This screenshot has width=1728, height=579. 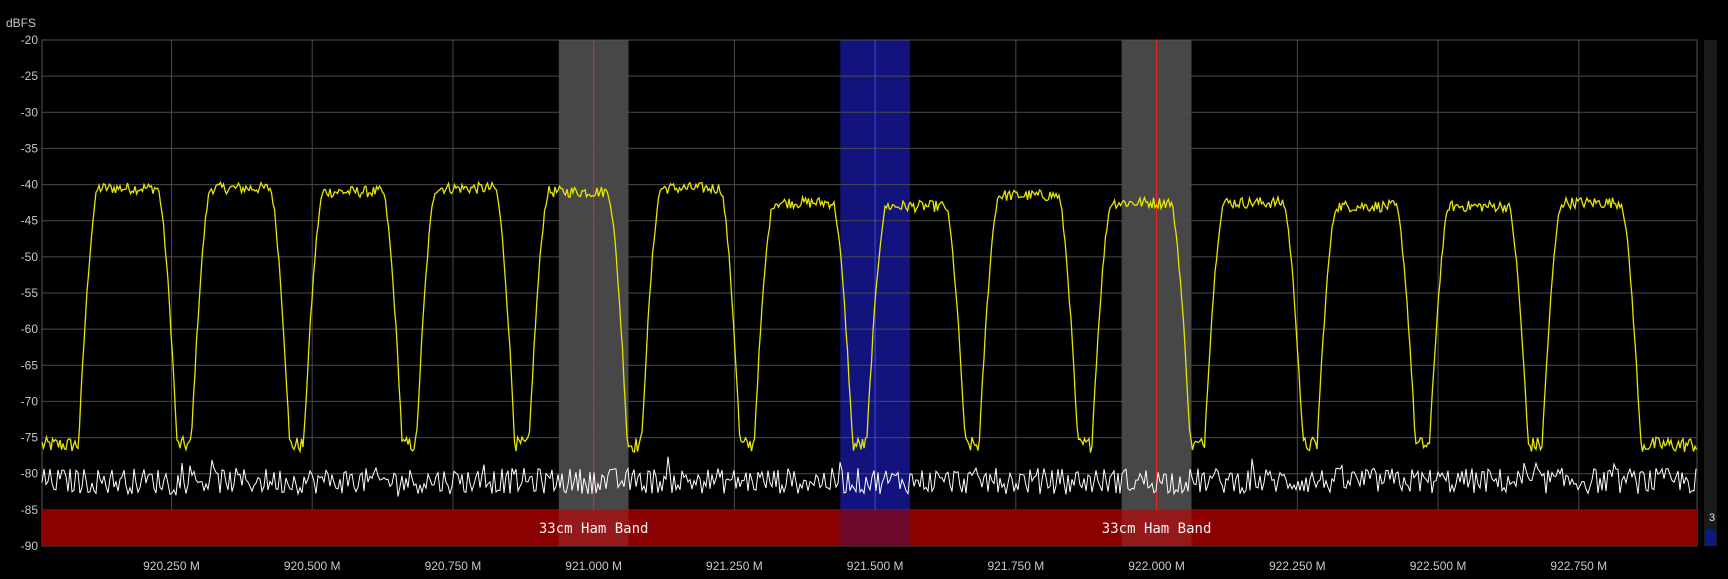 I want to click on y-tick-label: -60, so click(x=30, y=329).